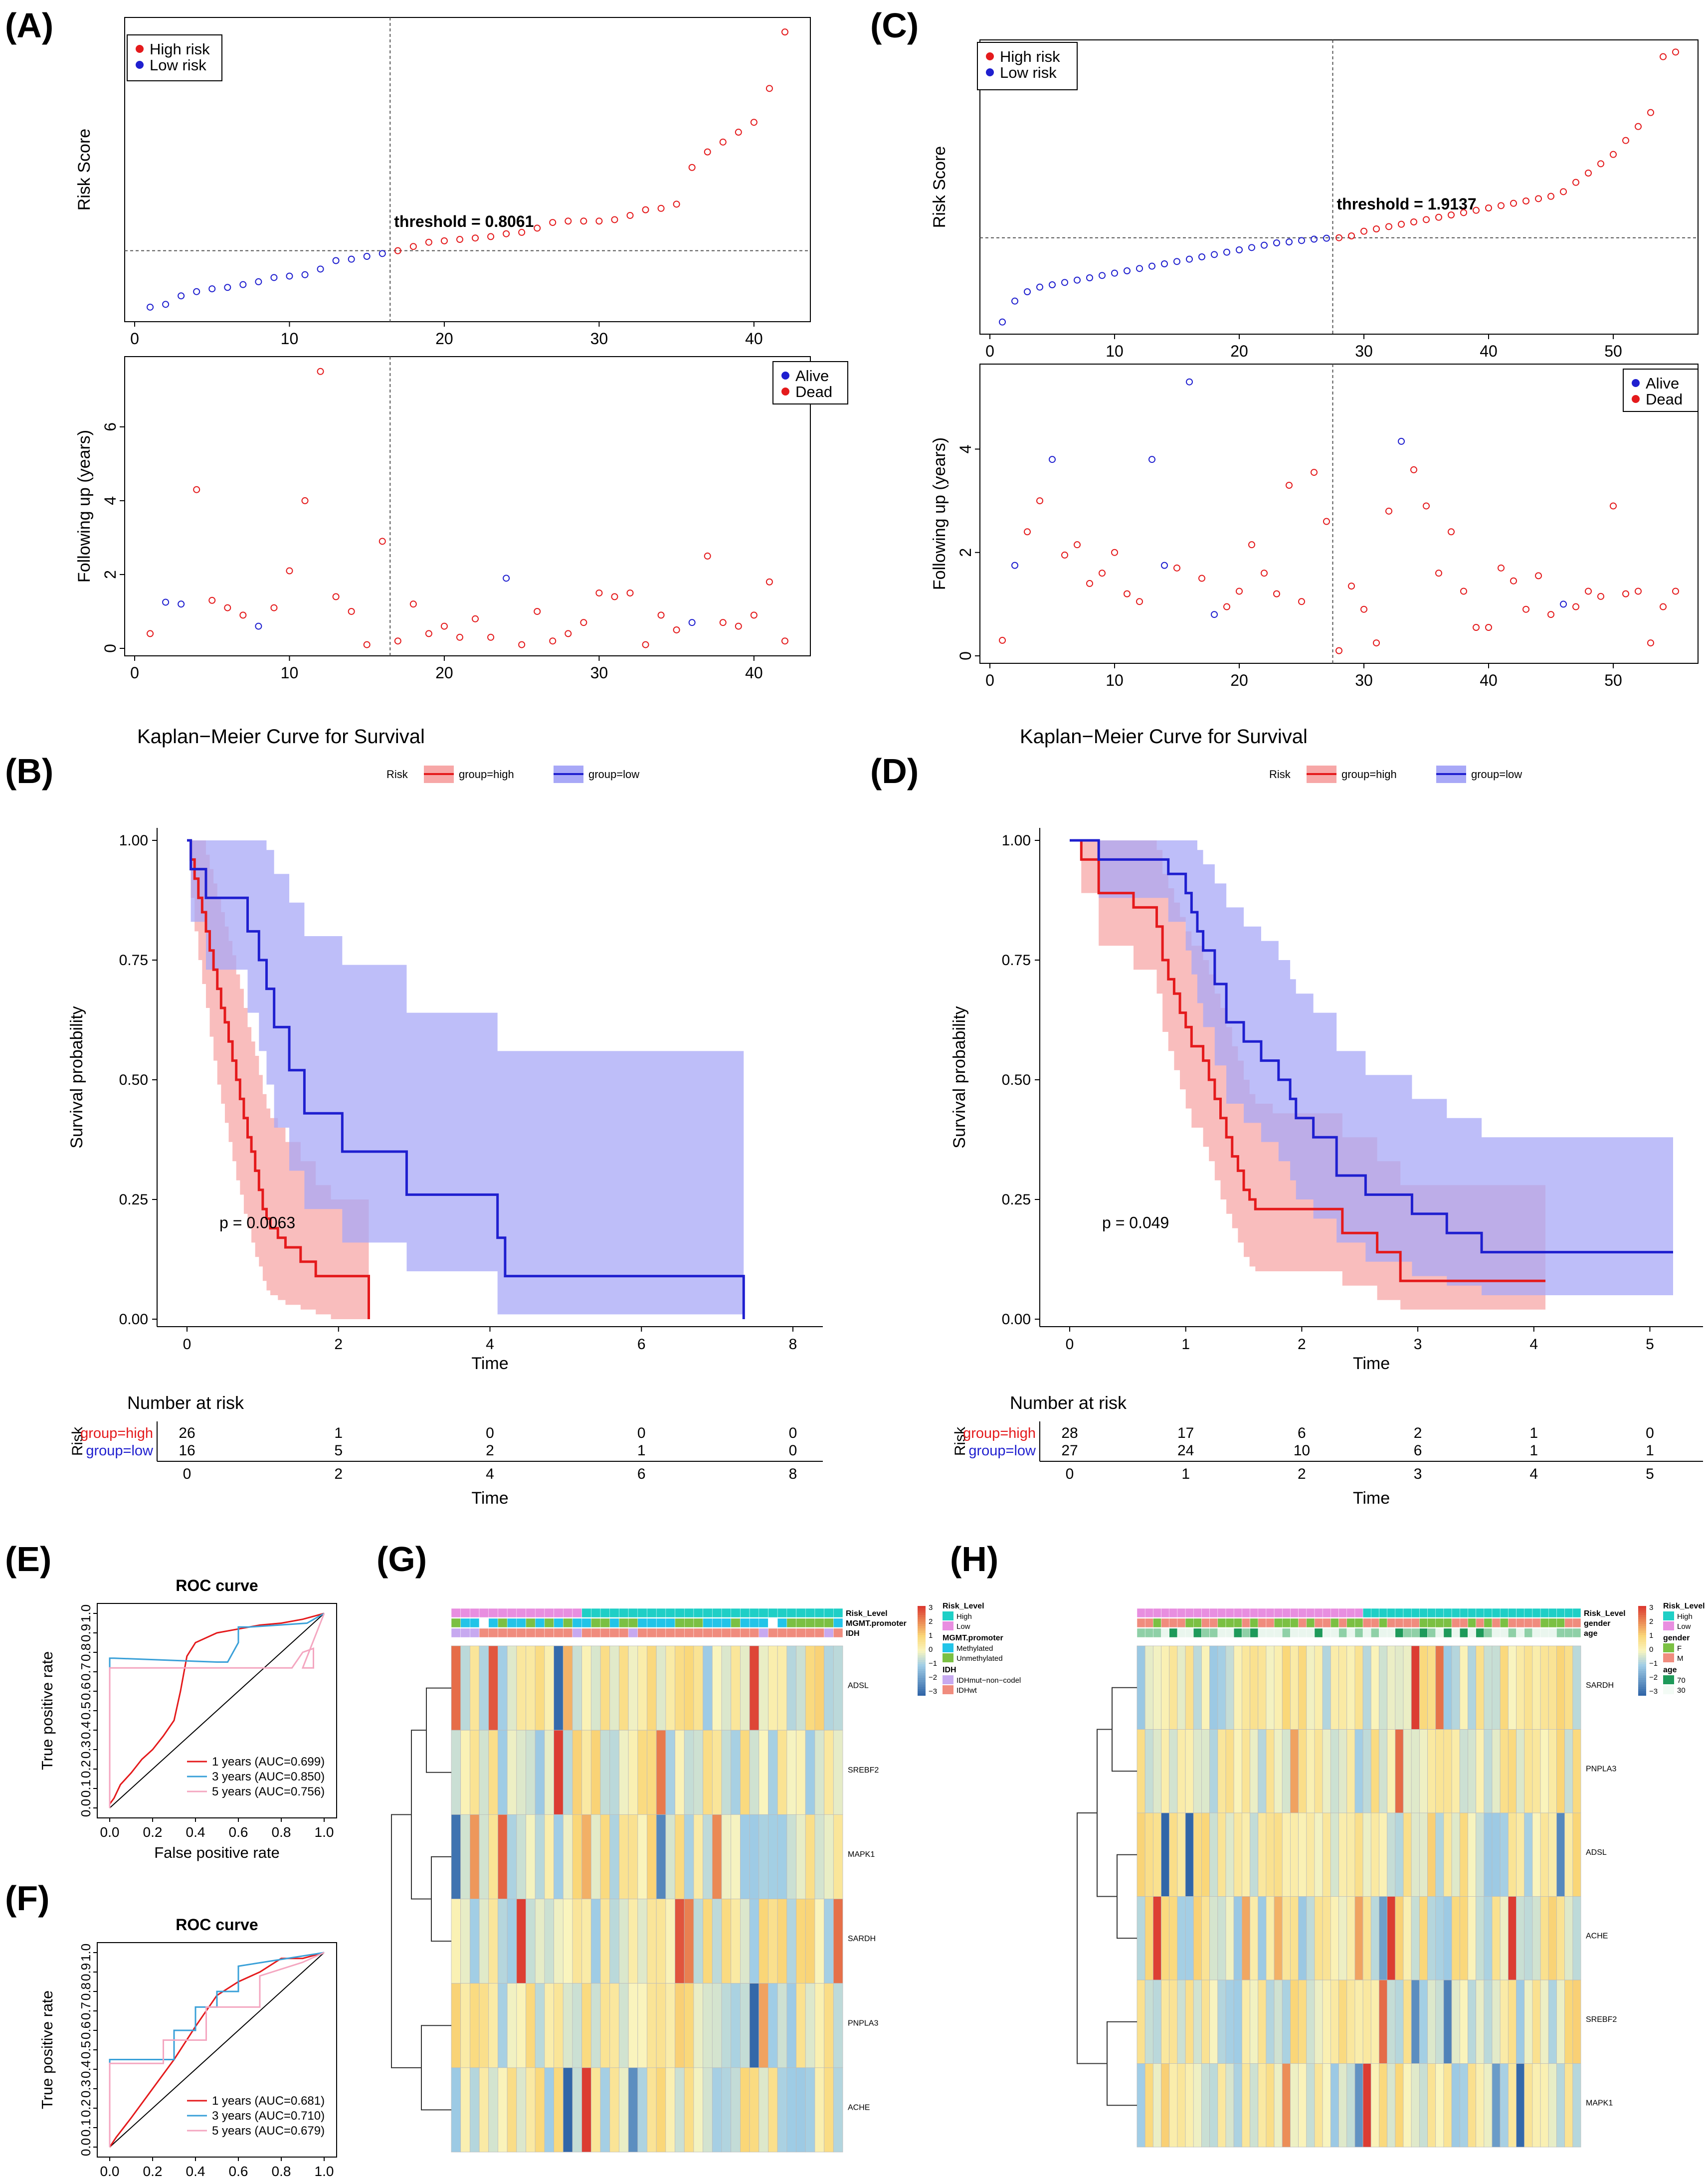  What do you see at coordinates (120, 1451) in the screenshot?
I see `risk-table-group-label: group=low` at bounding box center [120, 1451].